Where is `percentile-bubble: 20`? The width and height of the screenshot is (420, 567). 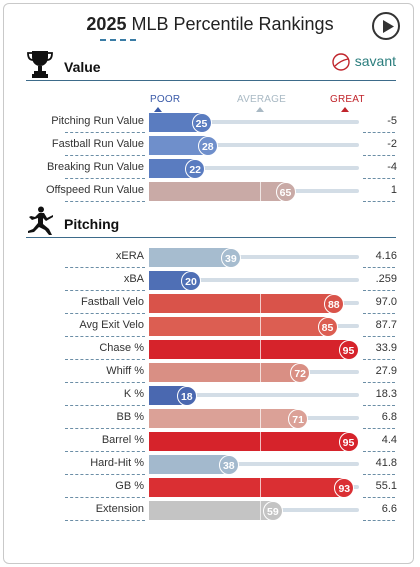
percentile-bubble: 20 is located at coordinates (191, 281).